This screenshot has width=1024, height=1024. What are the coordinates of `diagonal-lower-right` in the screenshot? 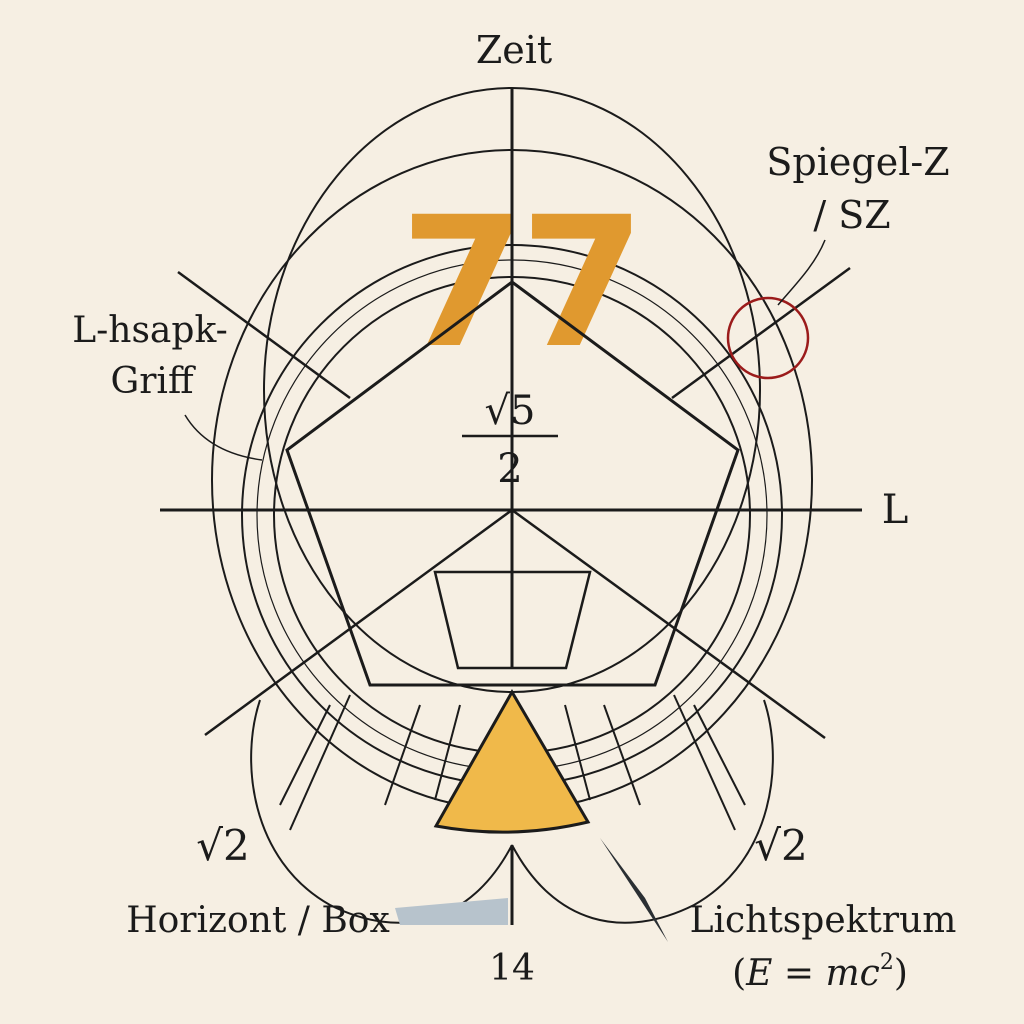 It's located at (668, 624).